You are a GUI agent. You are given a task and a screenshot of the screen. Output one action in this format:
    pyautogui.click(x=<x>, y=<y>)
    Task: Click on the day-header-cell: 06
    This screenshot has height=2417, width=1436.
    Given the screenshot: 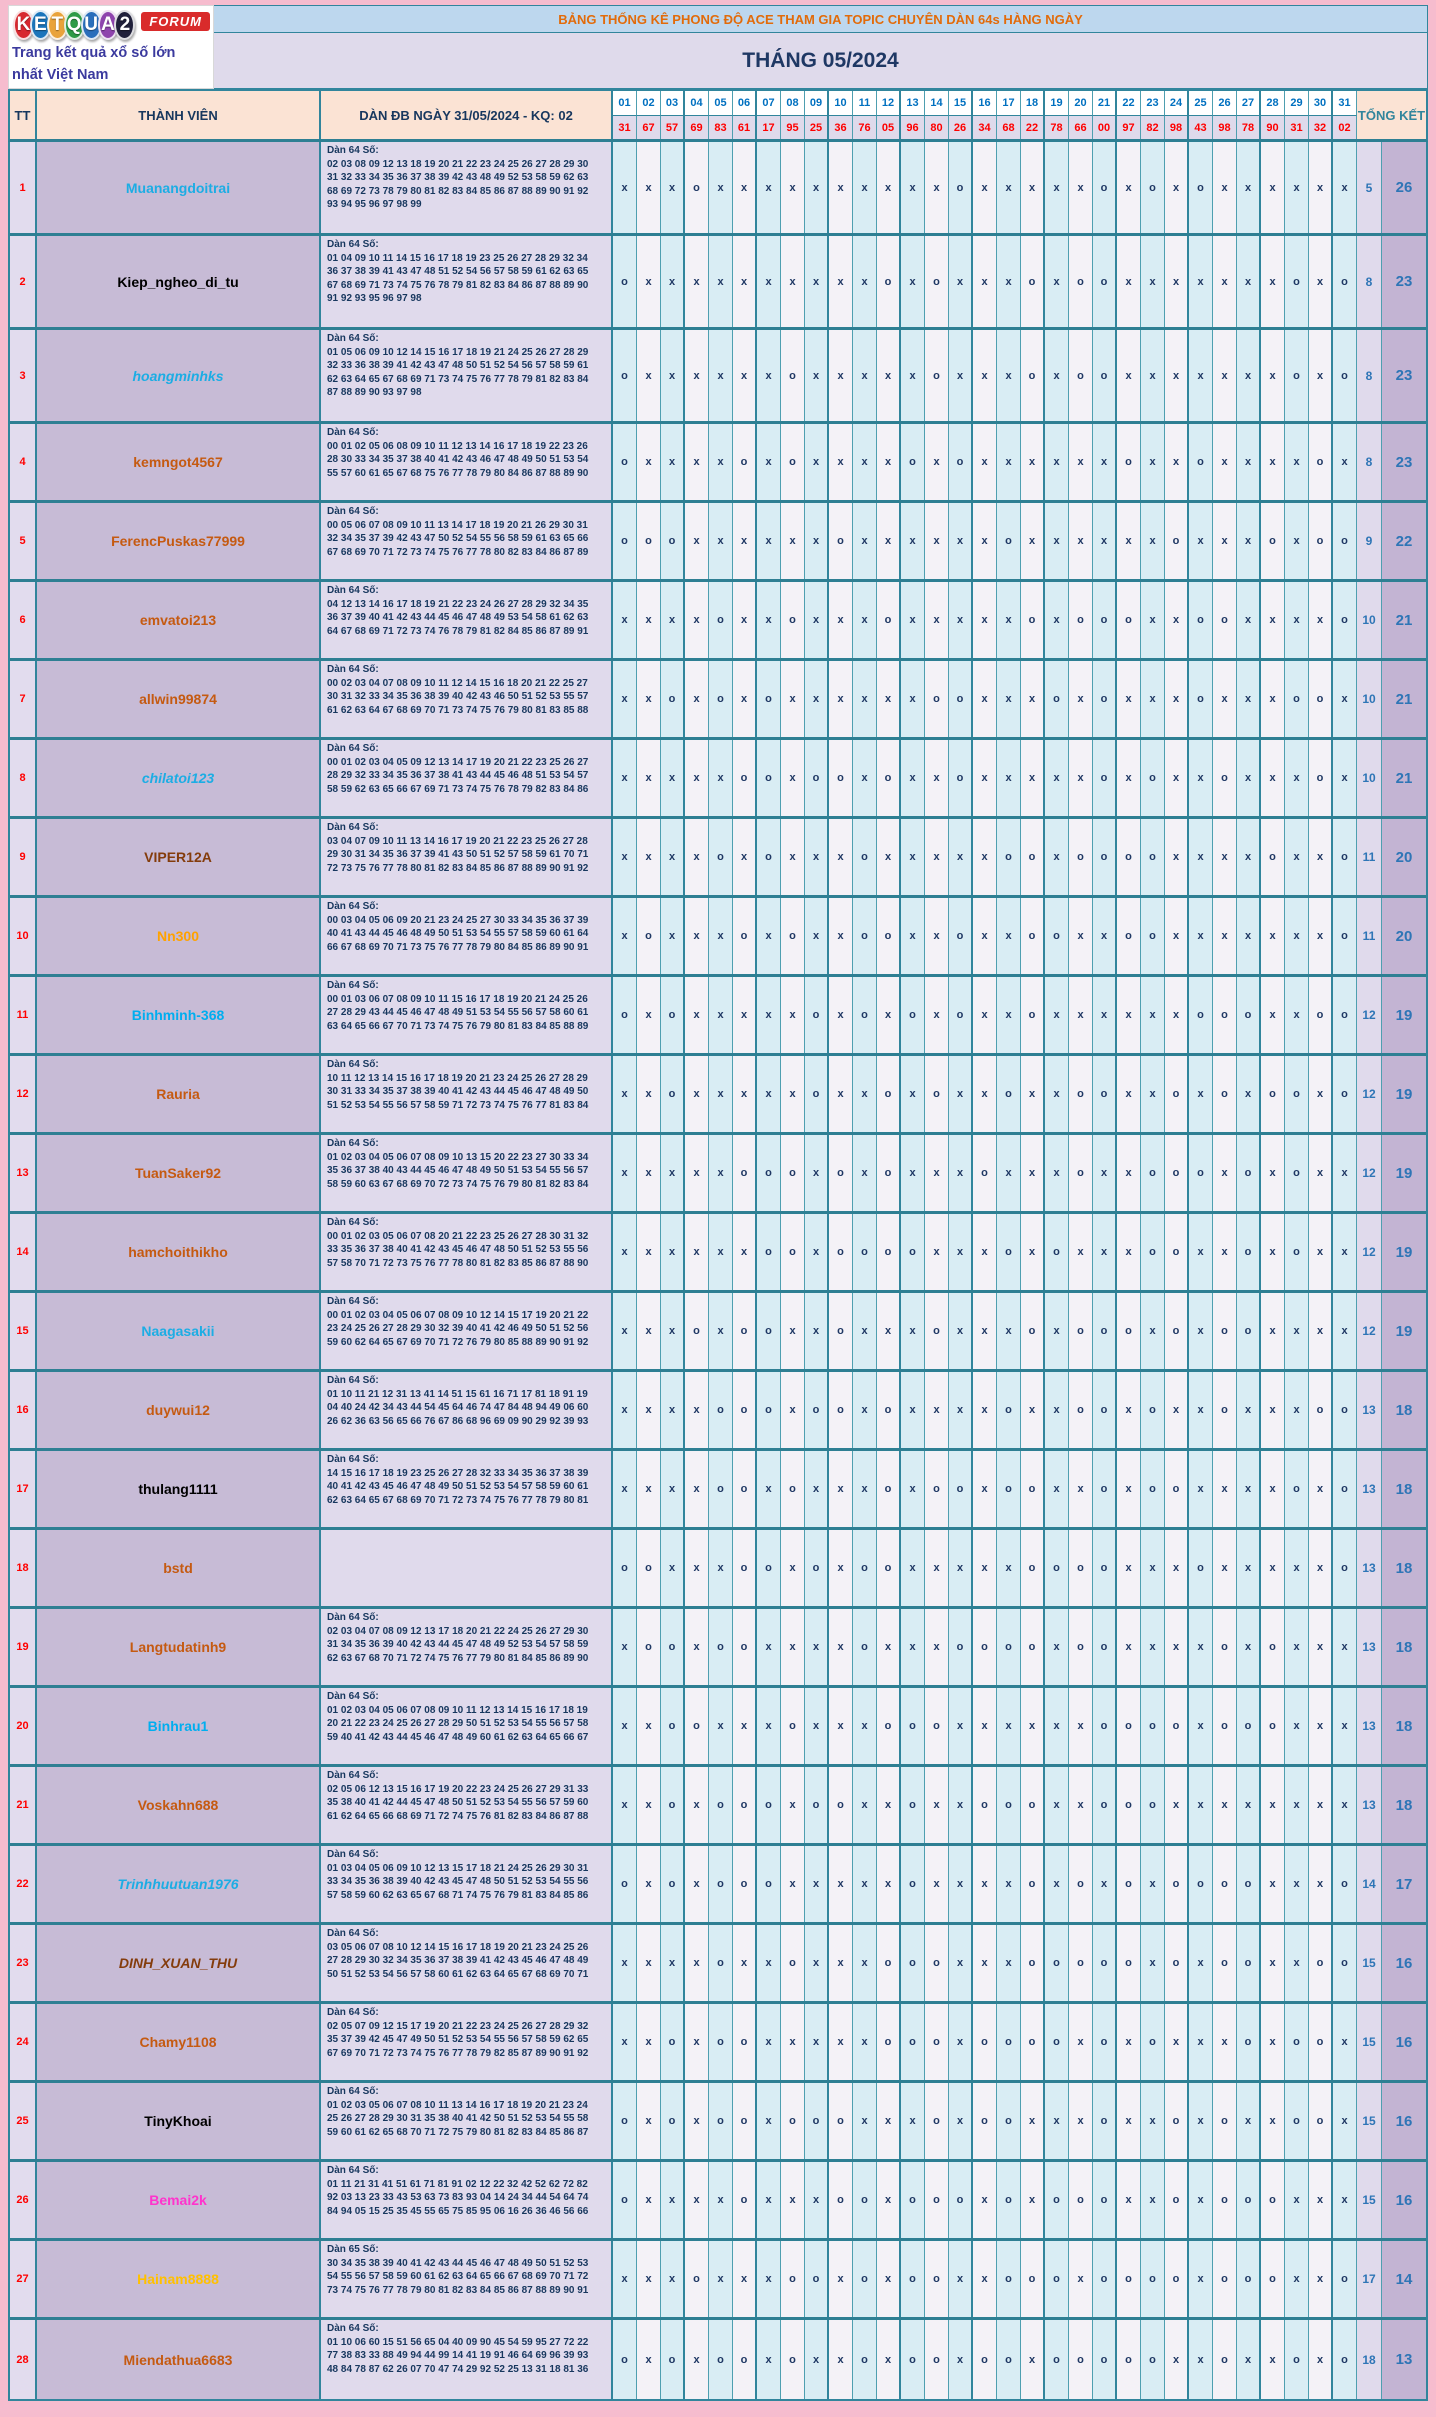 What is the action you would take?
    pyautogui.click(x=745, y=103)
    